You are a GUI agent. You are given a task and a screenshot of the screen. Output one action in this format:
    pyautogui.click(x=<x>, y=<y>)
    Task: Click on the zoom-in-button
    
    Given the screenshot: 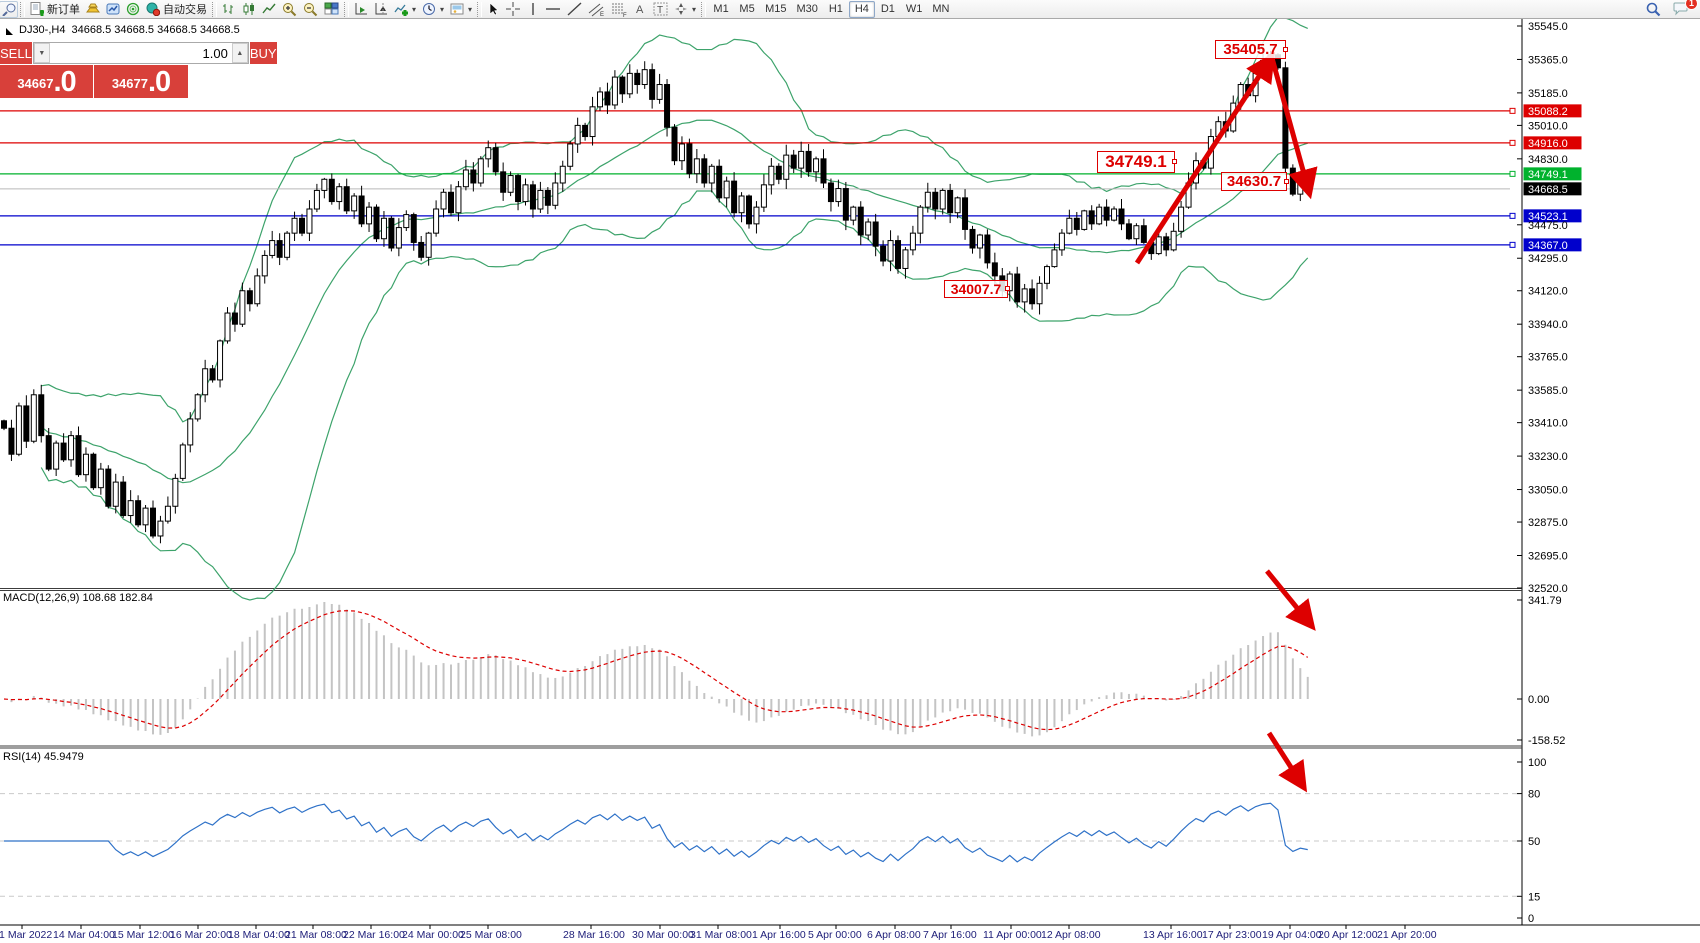 What is the action you would take?
    pyautogui.click(x=289, y=9)
    